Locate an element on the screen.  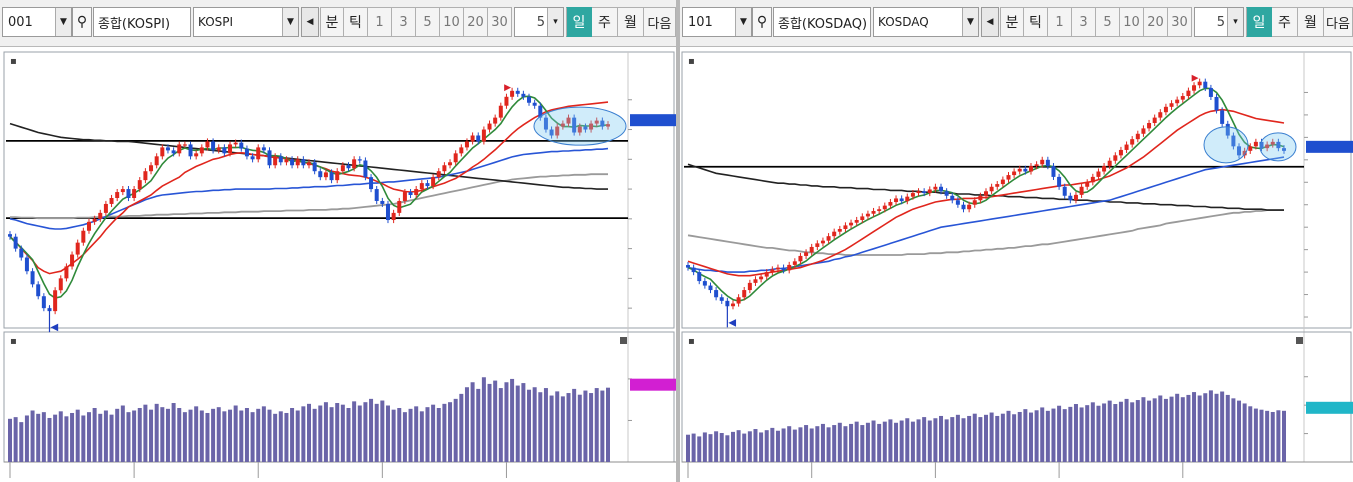
count-value: 5 is located at coordinates (540, 22).